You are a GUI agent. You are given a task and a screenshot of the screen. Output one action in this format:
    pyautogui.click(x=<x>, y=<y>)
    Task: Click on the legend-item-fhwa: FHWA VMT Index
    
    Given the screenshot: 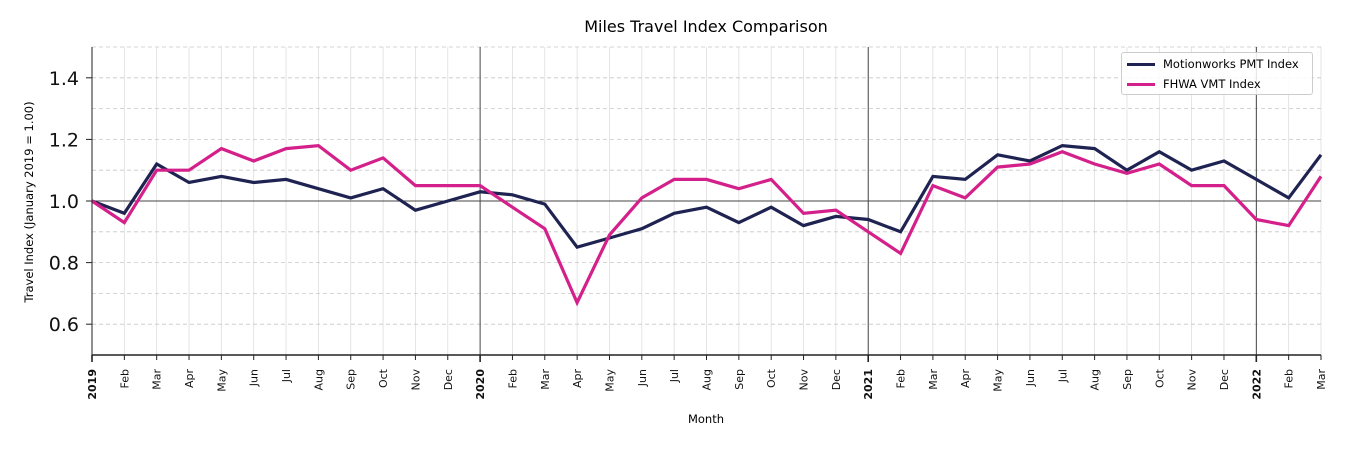 What is the action you would take?
    pyautogui.click(x=1194, y=84)
    